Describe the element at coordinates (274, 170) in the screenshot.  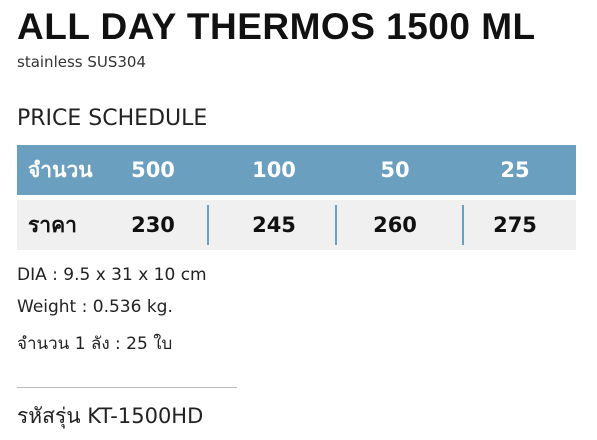
I see `cell: 100` at that location.